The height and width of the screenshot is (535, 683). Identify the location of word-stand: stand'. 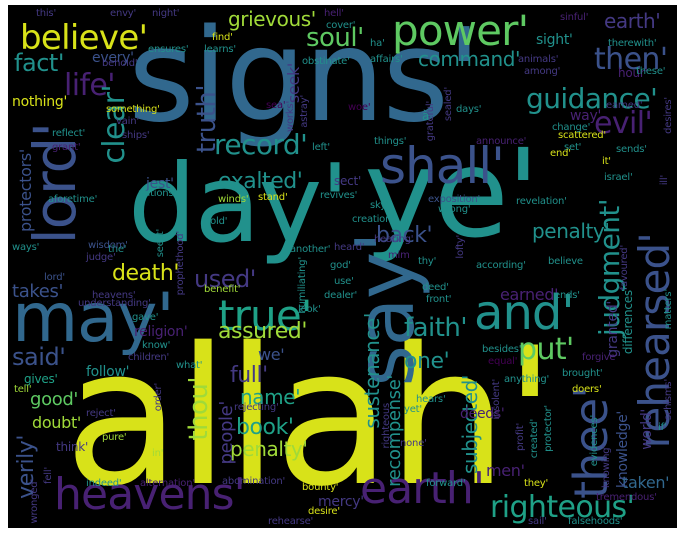
(273, 197).